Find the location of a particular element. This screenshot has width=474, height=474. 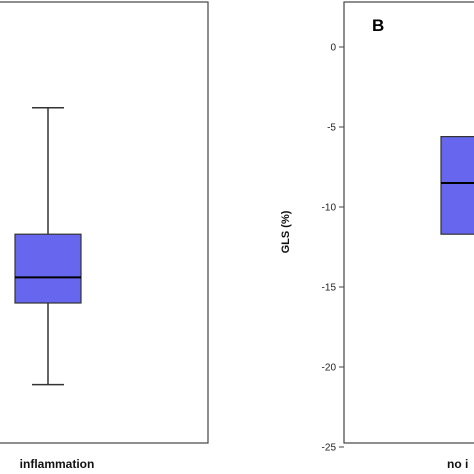

y-axis-title-b: GLS (%) is located at coordinates (286, 231).